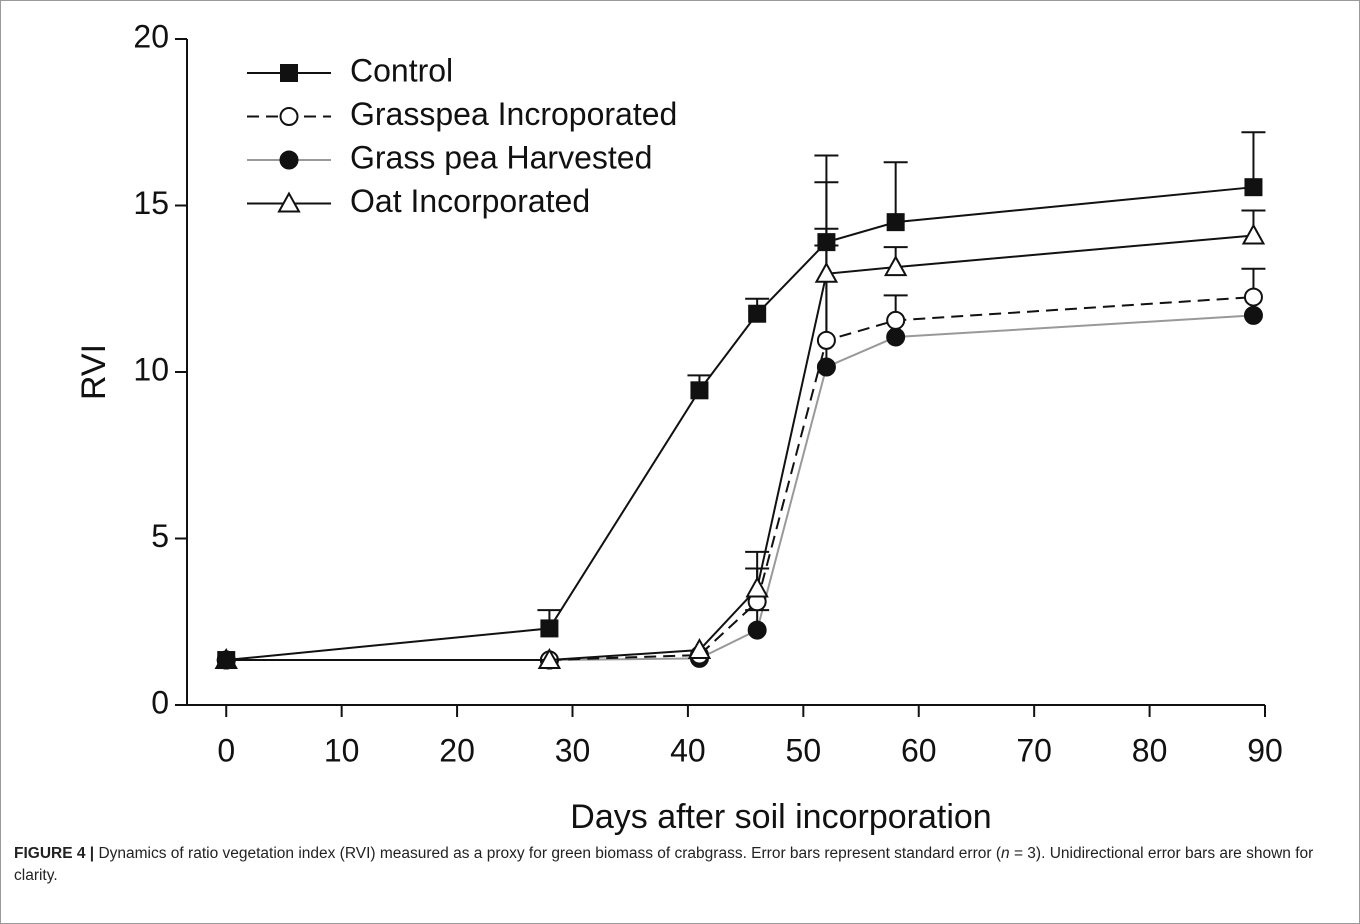  I want to click on caption-label: FIGURE 4 |, so click(54, 853).